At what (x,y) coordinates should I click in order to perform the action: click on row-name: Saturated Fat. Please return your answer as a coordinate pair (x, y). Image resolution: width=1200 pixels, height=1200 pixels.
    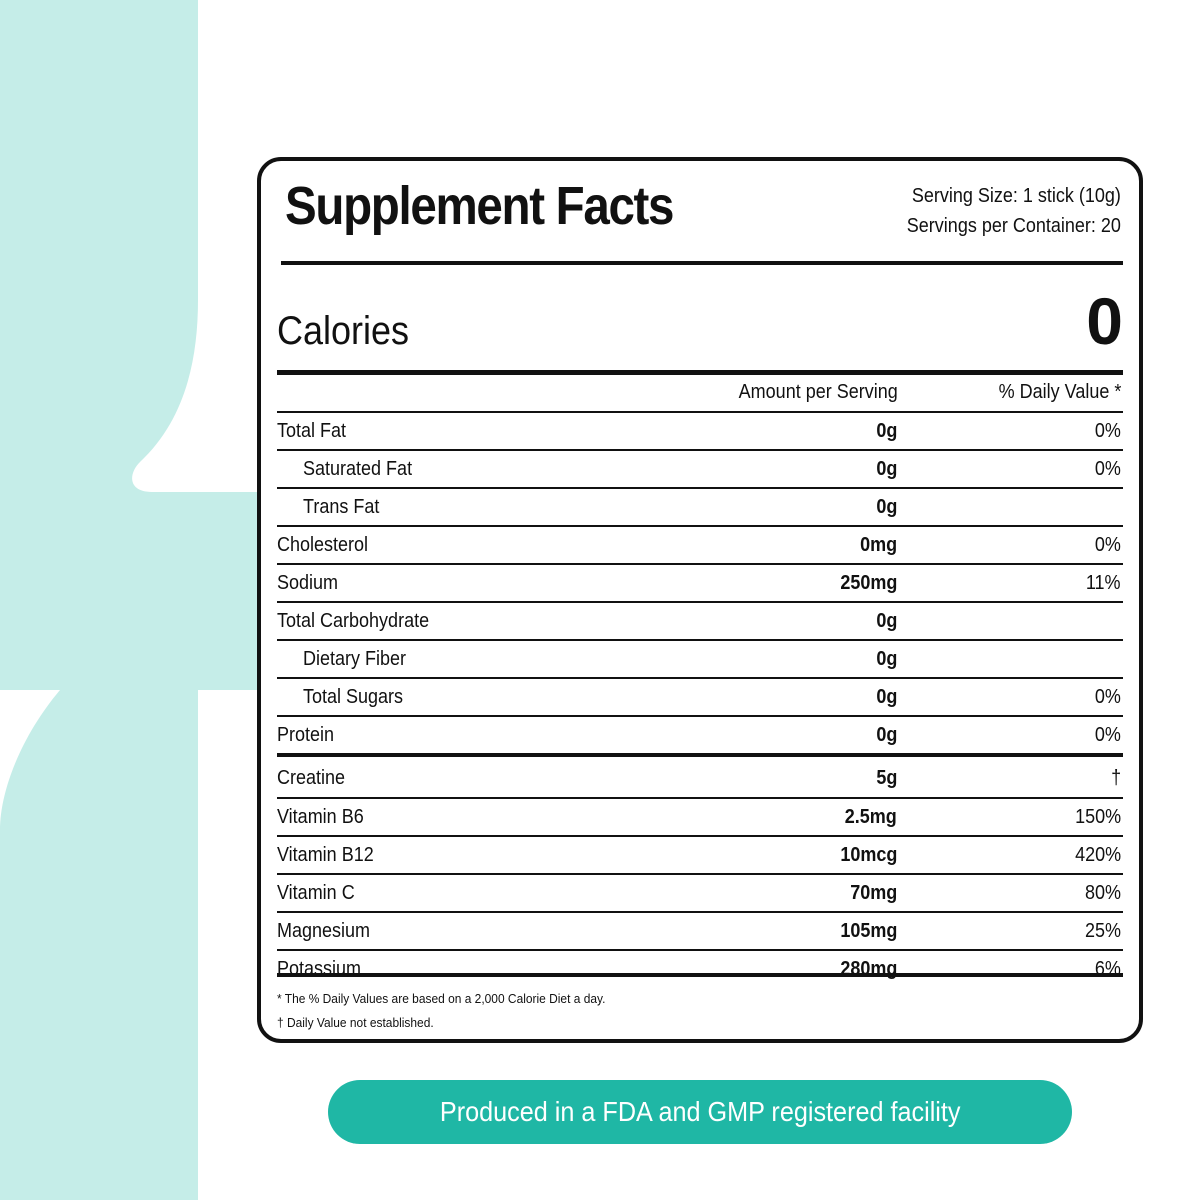
    Looking at the image, I should click on (358, 469).